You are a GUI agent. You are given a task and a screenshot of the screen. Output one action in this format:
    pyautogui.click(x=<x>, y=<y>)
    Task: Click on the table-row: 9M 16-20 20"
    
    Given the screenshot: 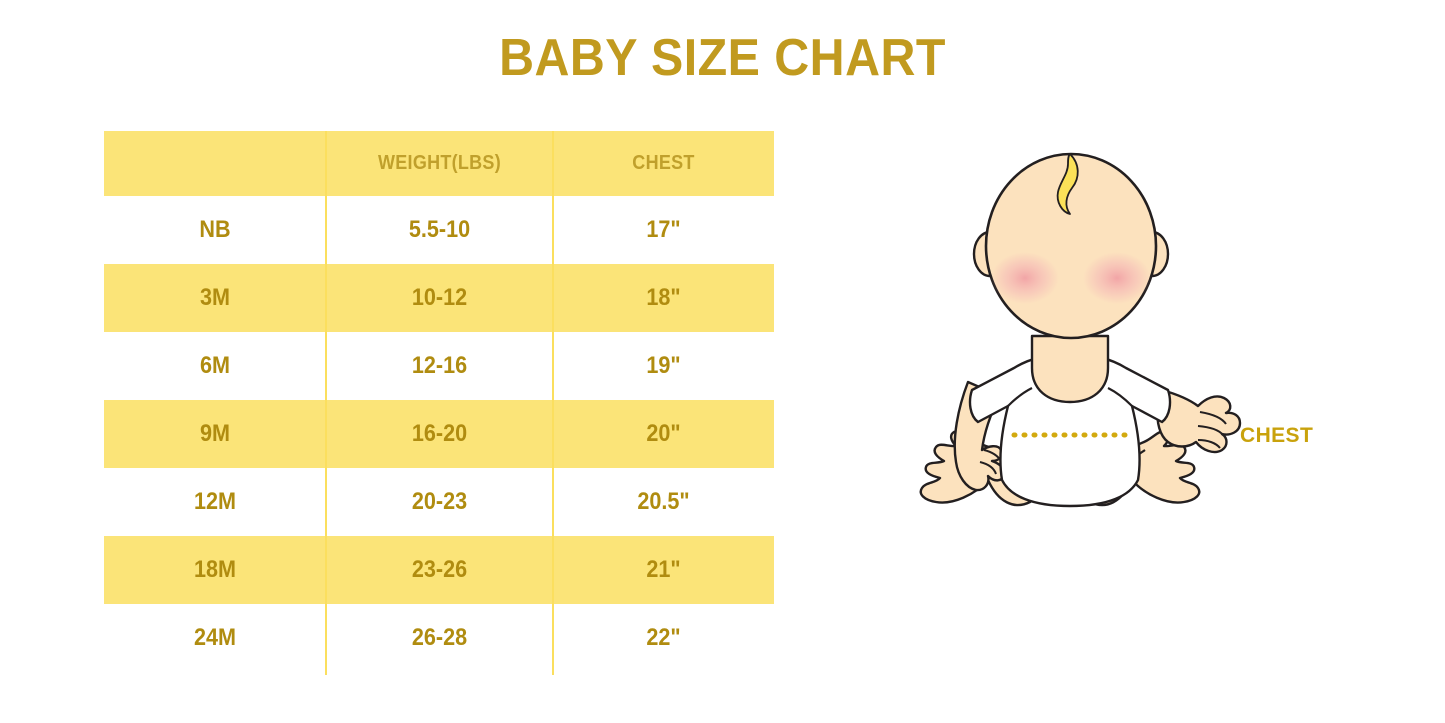 What is the action you would take?
    pyautogui.click(x=439, y=434)
    